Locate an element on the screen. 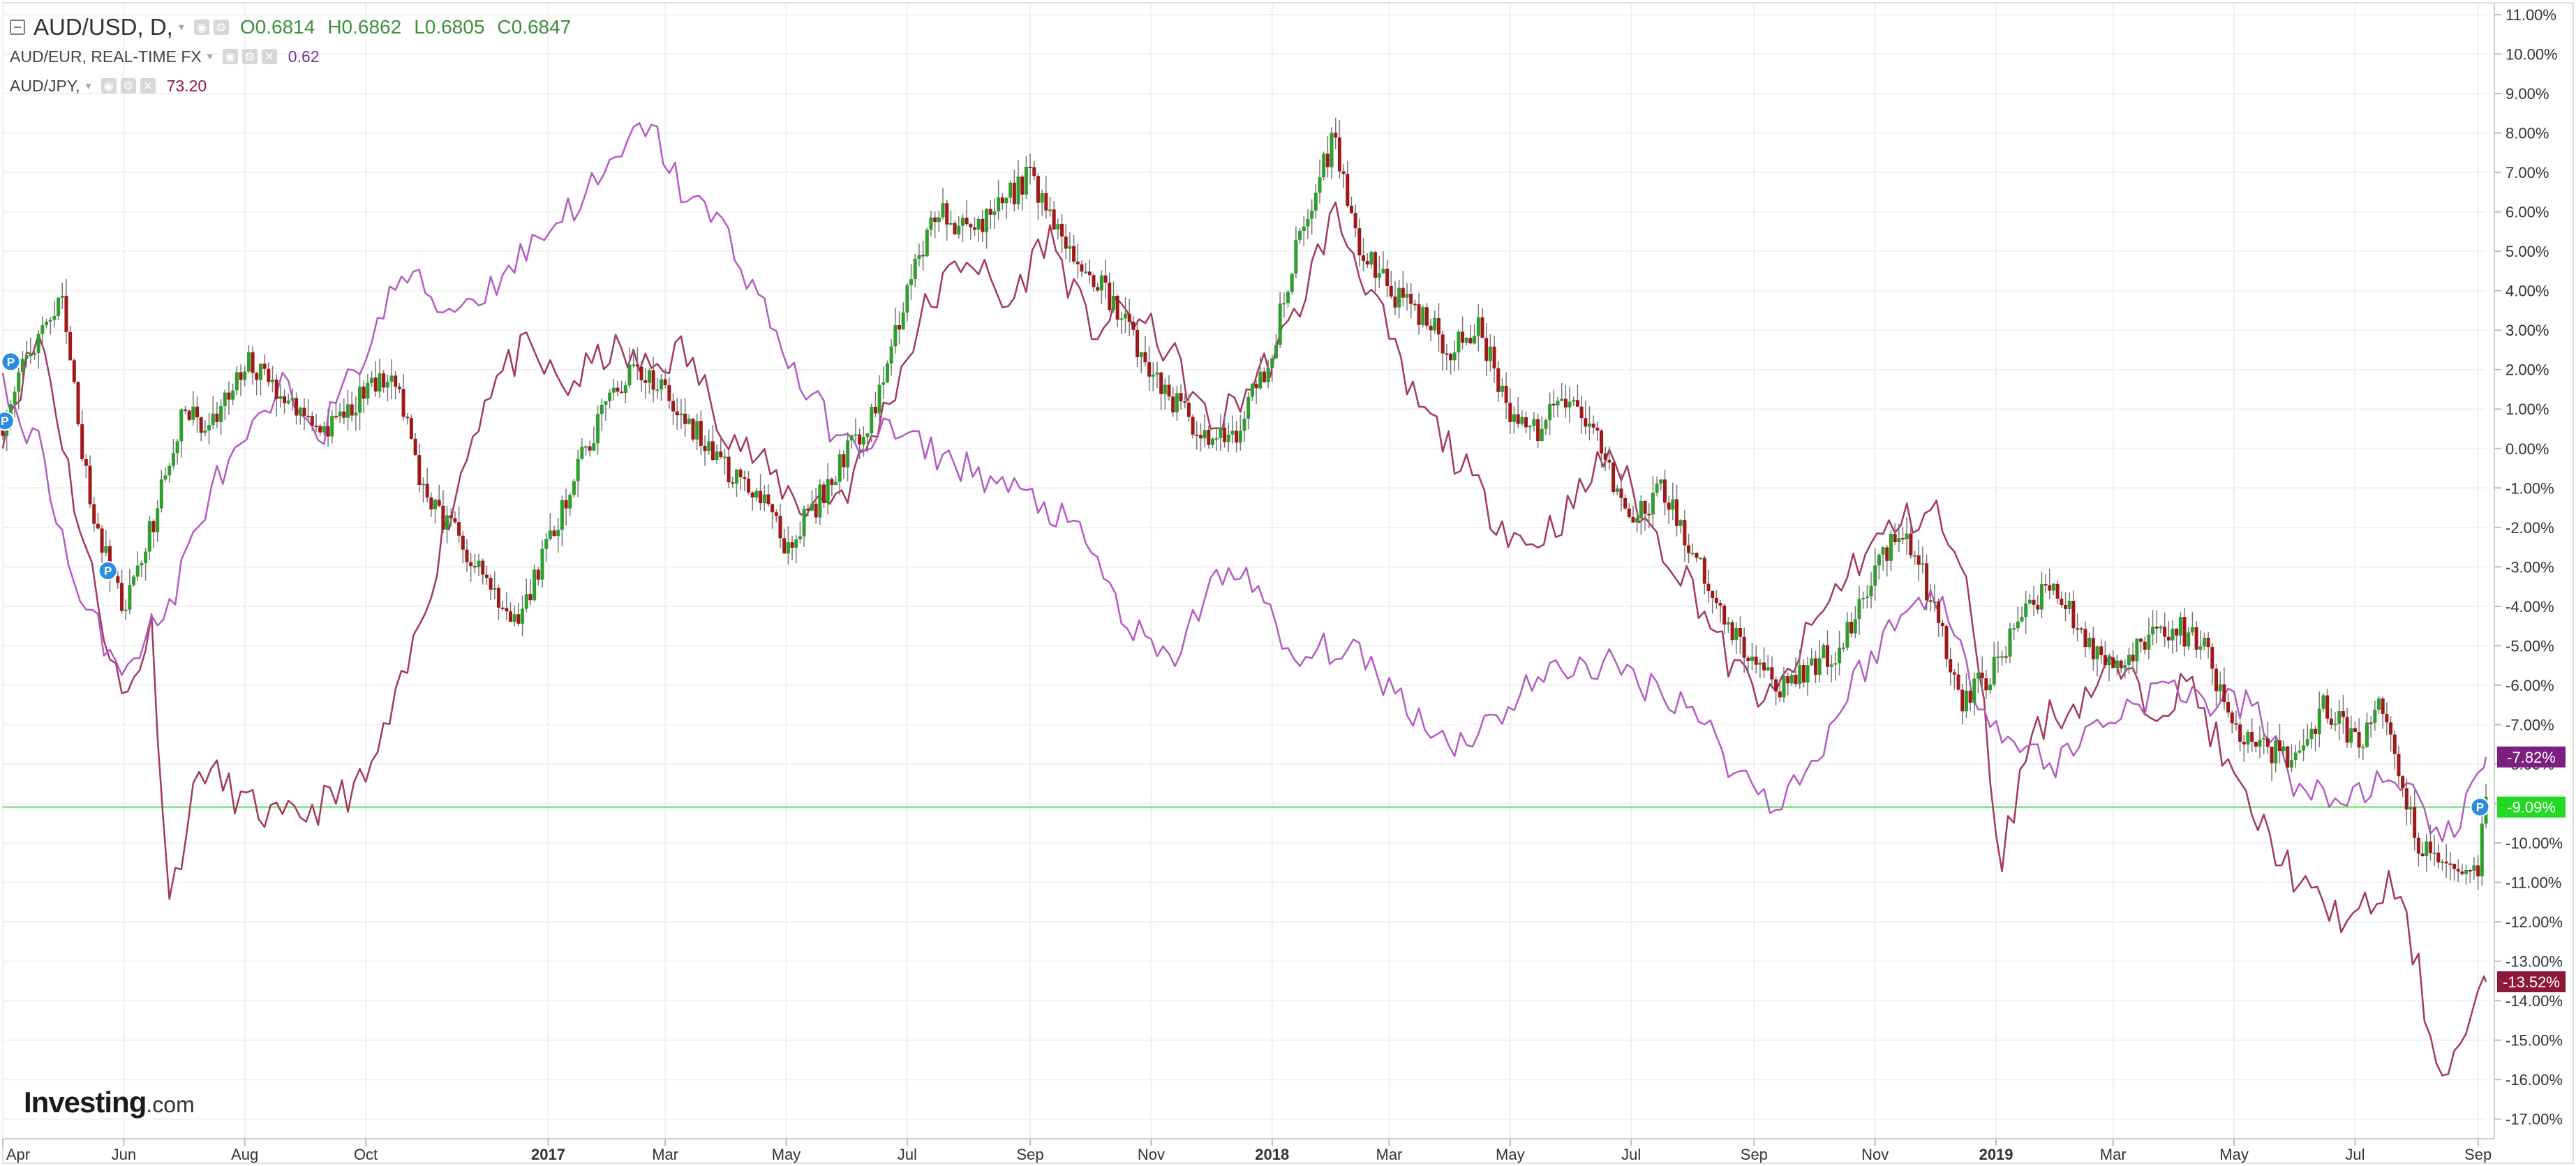 This screenshot has width=2576, height=1166. last-value-tag: -13.52% is located at coordinates (2531, 982).